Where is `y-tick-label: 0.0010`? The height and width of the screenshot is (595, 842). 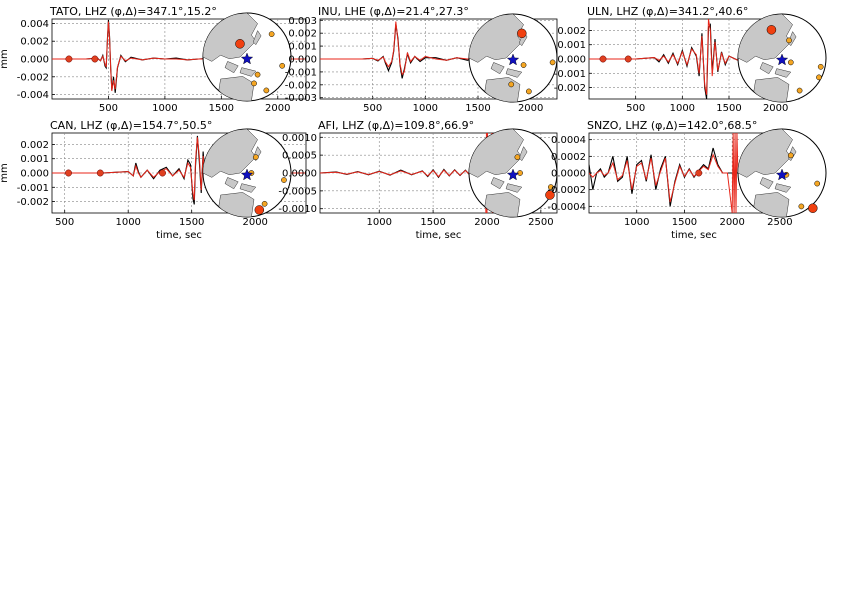
y-tick-label: 0.0010 is located at coordinates (299, 138).